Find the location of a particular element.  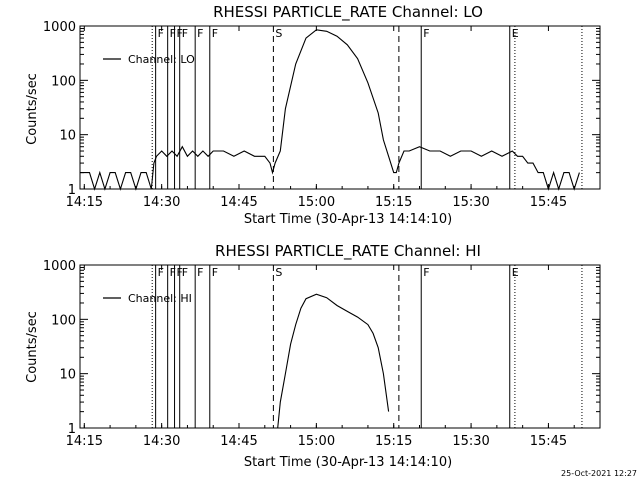

chart-title-hi: RHESSI PARTICLE_RATE Channel: HI is located at coordinates (348, 251).